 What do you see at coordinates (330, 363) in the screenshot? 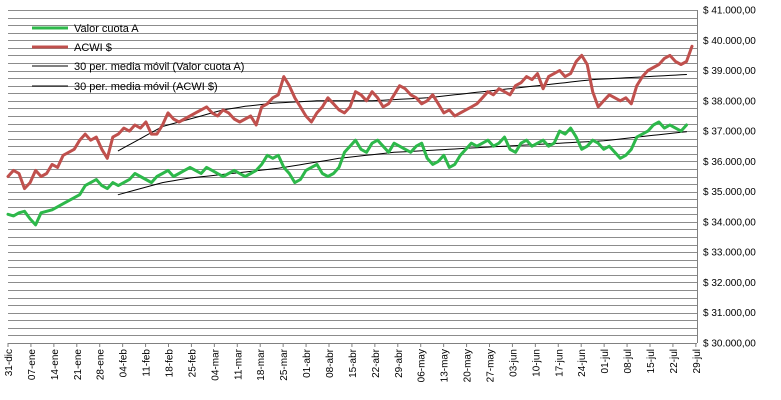
I see `x-tick-label: 08-abr` at bounding box center [330, 363].